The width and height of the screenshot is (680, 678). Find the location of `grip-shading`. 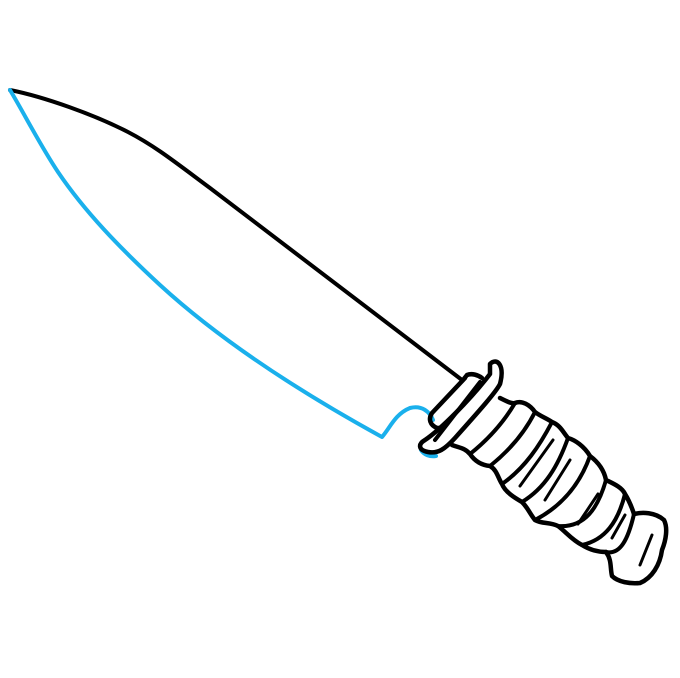

grip-shading is located at coordinates (586, 502).